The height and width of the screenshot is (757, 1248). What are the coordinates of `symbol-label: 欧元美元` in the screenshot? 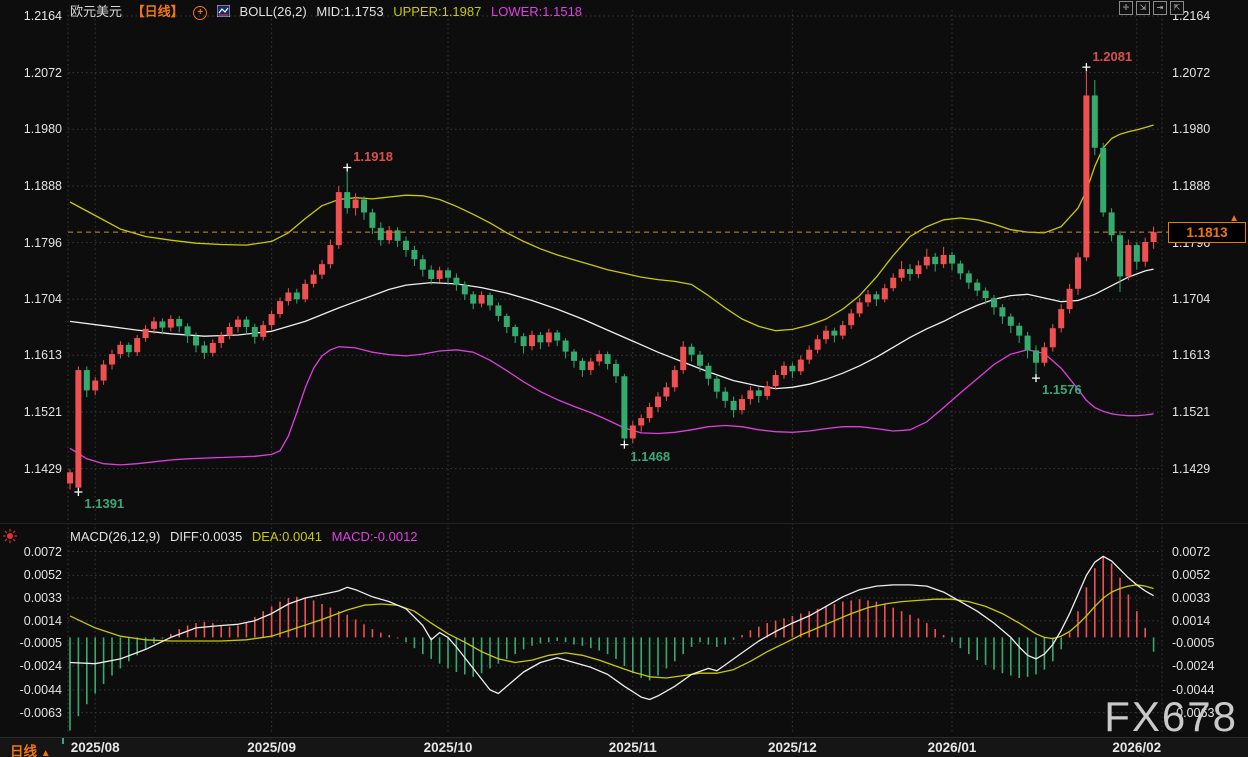 It's located at (96, 11).